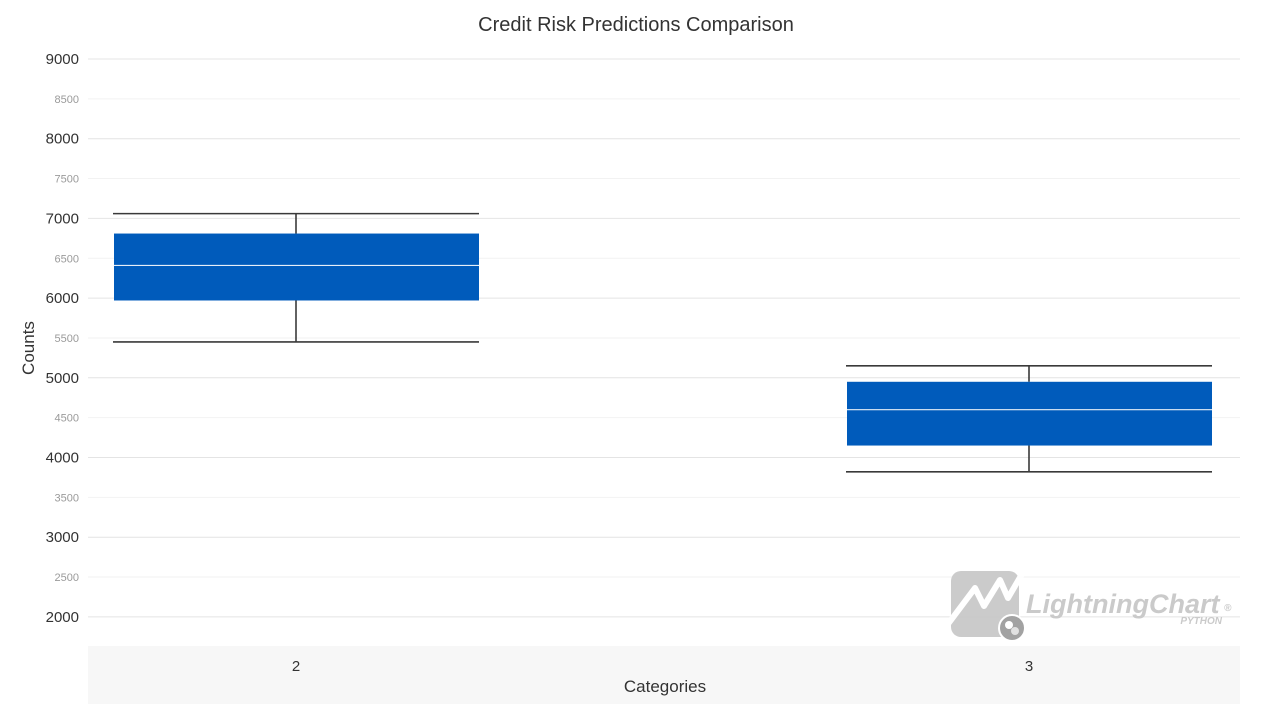  Describe the element at coordinates (296, 666) in the screenshot. I see `x-tick-label: 2` at that location.